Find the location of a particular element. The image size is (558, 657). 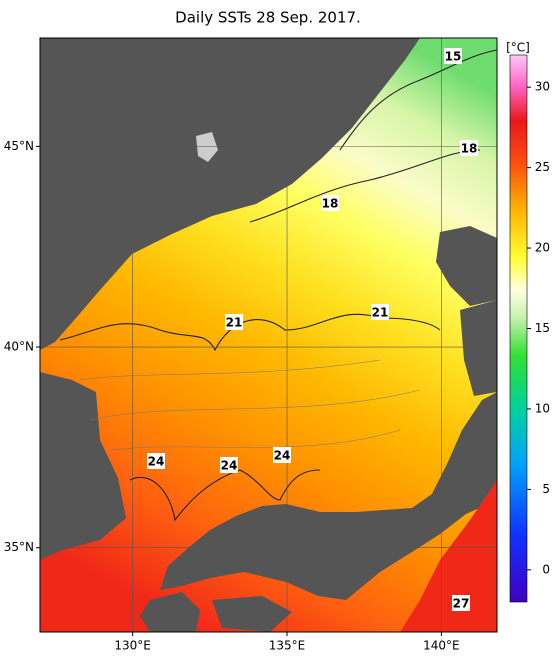

colorbar-tick-label: 25 is located at coordinates (542, 167).